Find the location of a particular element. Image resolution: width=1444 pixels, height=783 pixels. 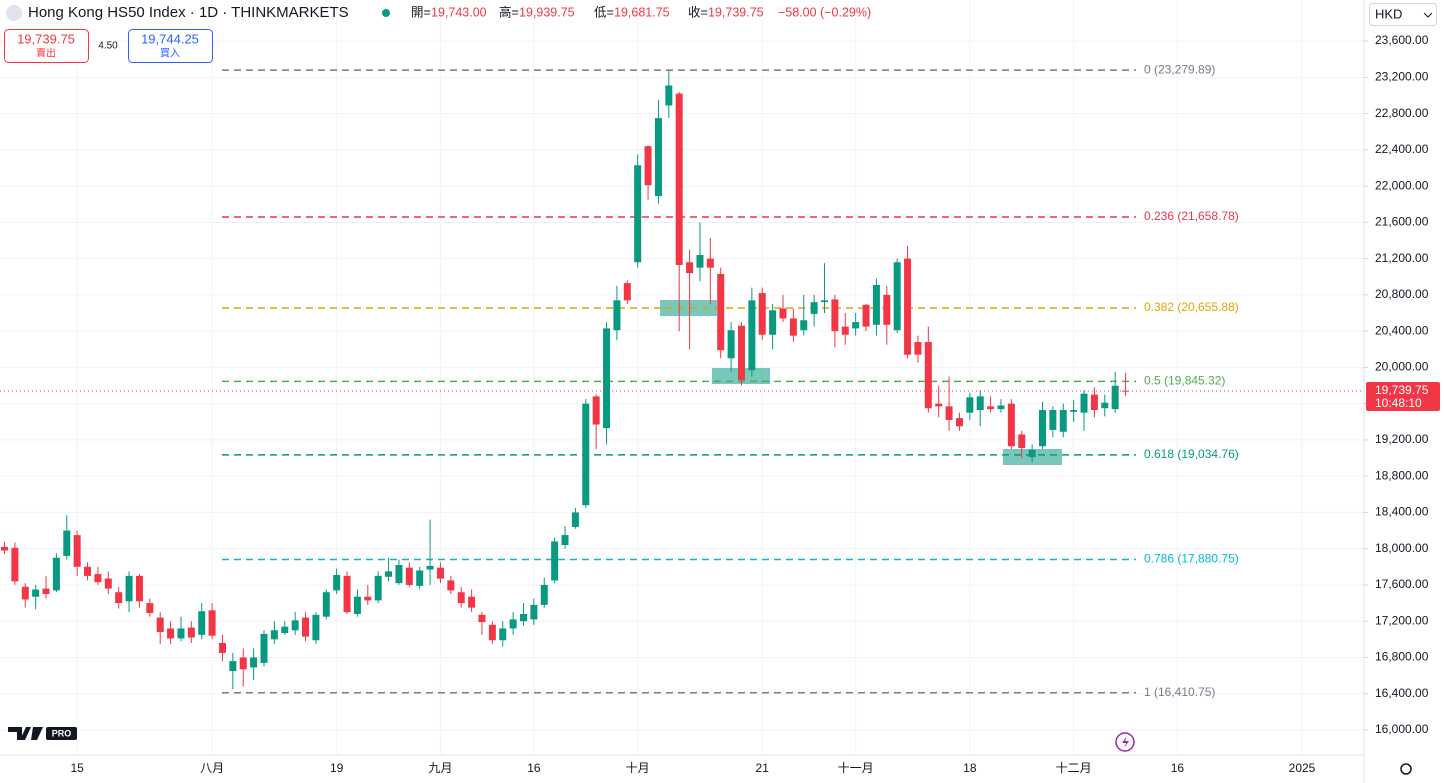

fib-label: 0 (23,279.89) is located at coordinates (1179, 69).